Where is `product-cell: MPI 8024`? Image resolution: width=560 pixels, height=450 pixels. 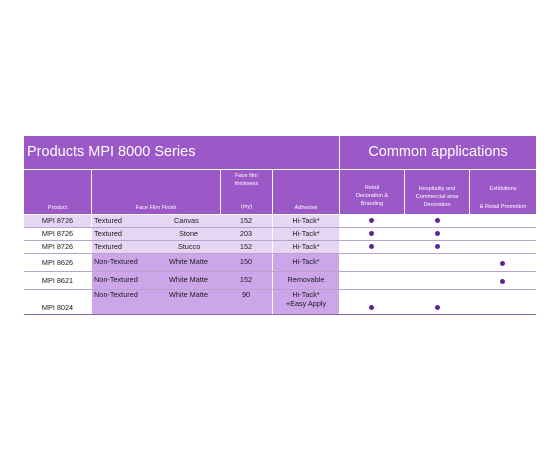 product-cell: MPI 8024 is located at coordinates (57, 302).